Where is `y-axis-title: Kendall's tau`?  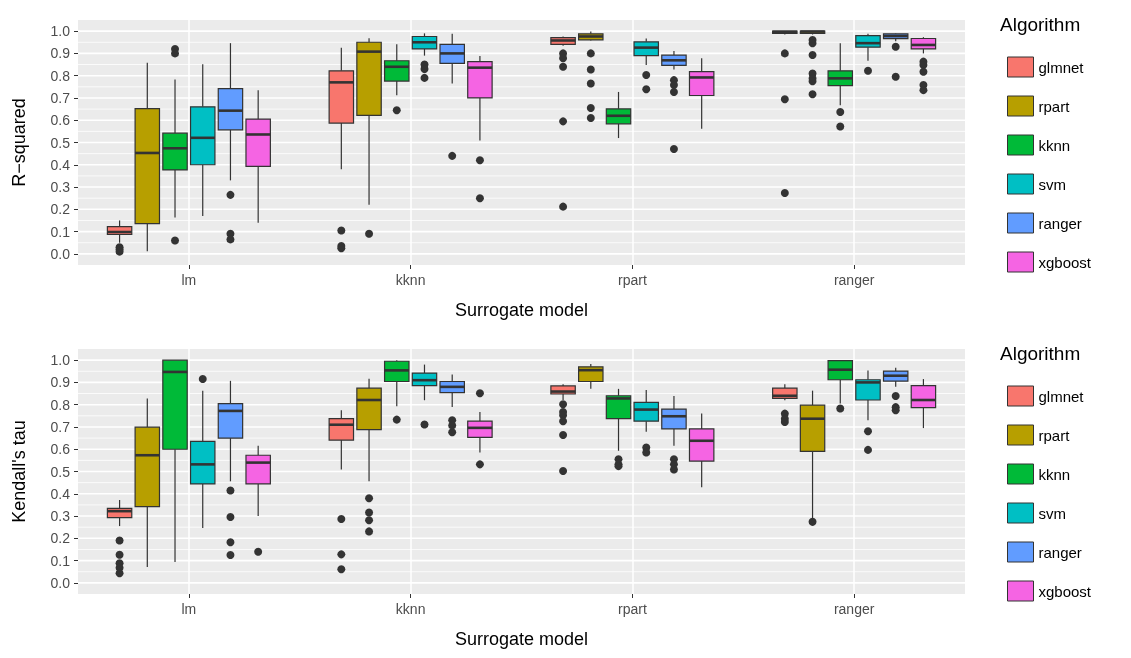 y-axis-title: Kendall's tau is located at coordinates (19, 471).